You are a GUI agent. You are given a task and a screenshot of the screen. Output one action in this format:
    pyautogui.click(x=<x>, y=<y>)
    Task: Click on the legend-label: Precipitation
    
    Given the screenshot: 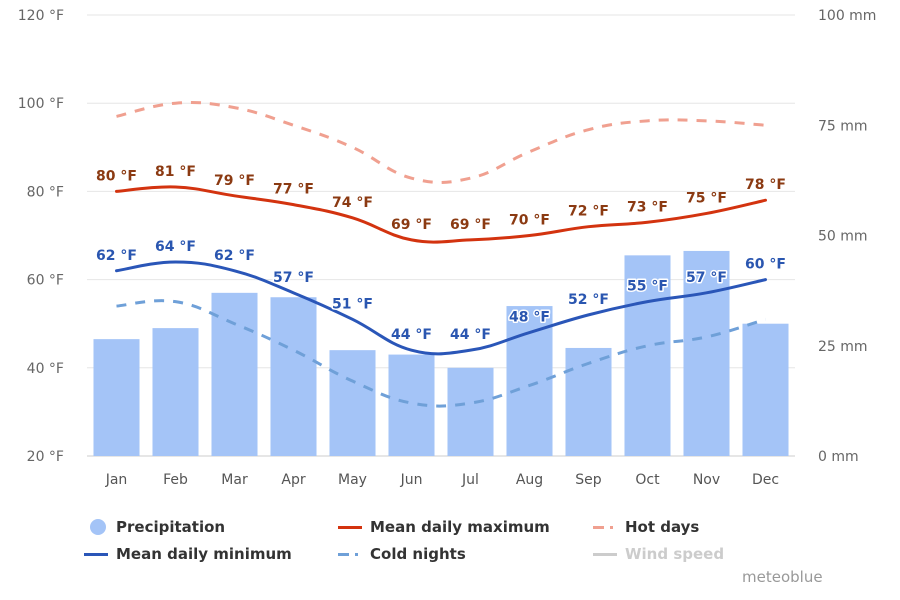 What is the action you would take?
    pyautogui.click(x=171, y=527)
    